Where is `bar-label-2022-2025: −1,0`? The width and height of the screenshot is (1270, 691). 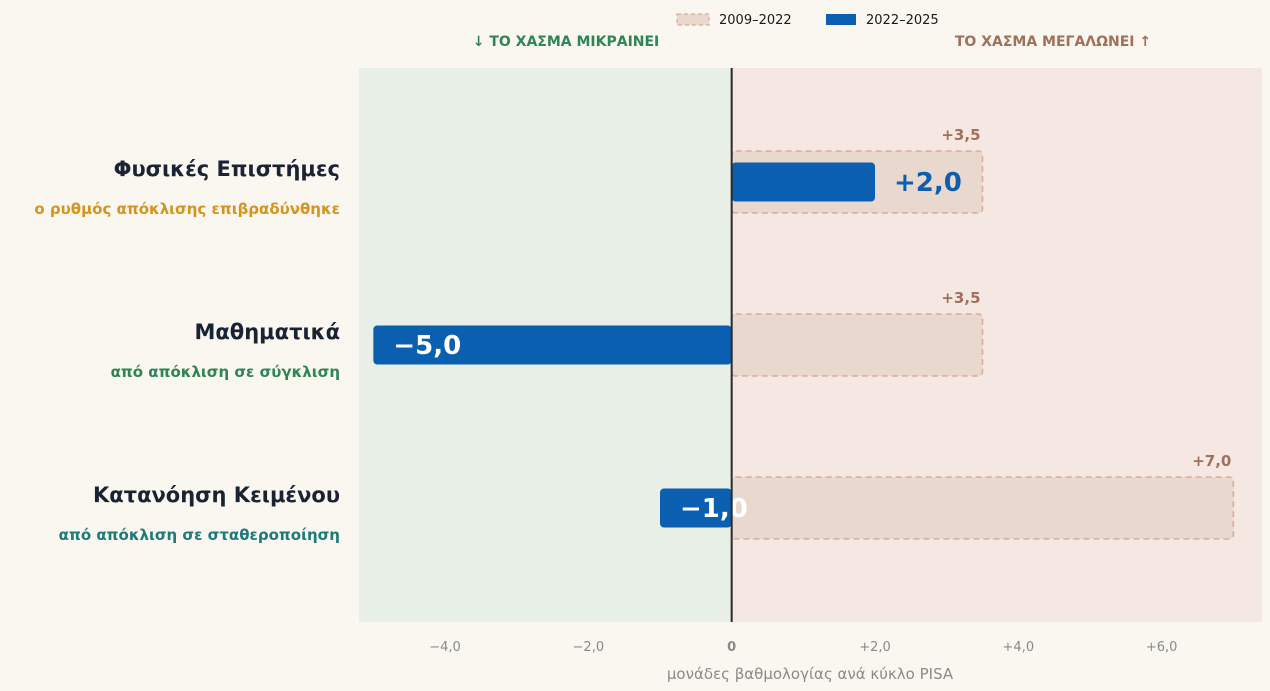 bar-label-2022-2025: −1,0 is located at coordinates (714, 509).